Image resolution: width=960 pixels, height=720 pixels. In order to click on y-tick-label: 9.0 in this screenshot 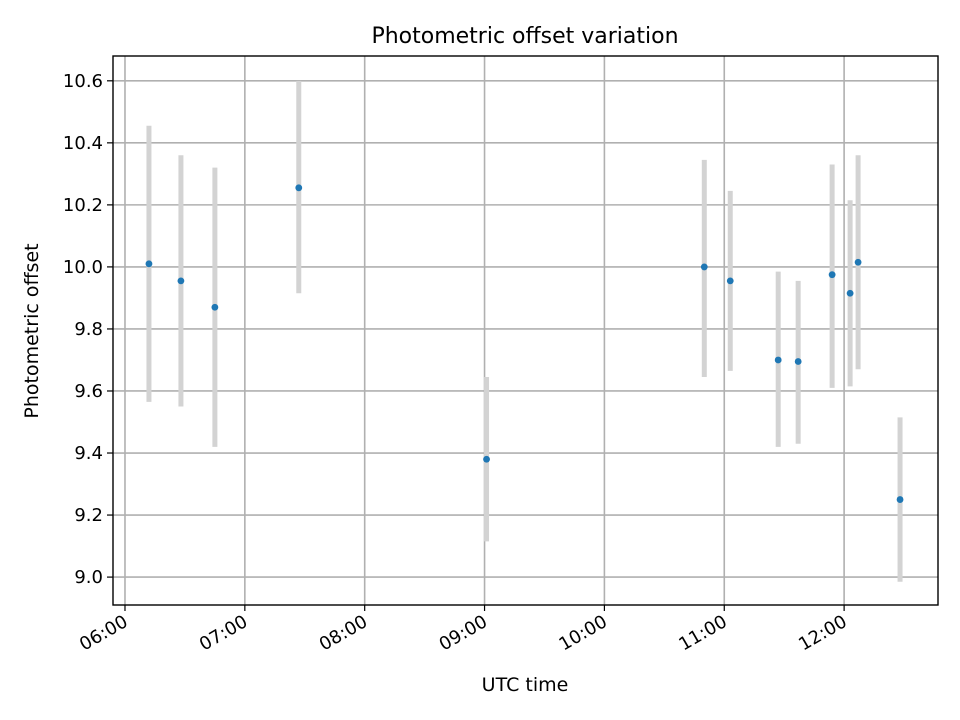, I will do `click(88, 577)`.